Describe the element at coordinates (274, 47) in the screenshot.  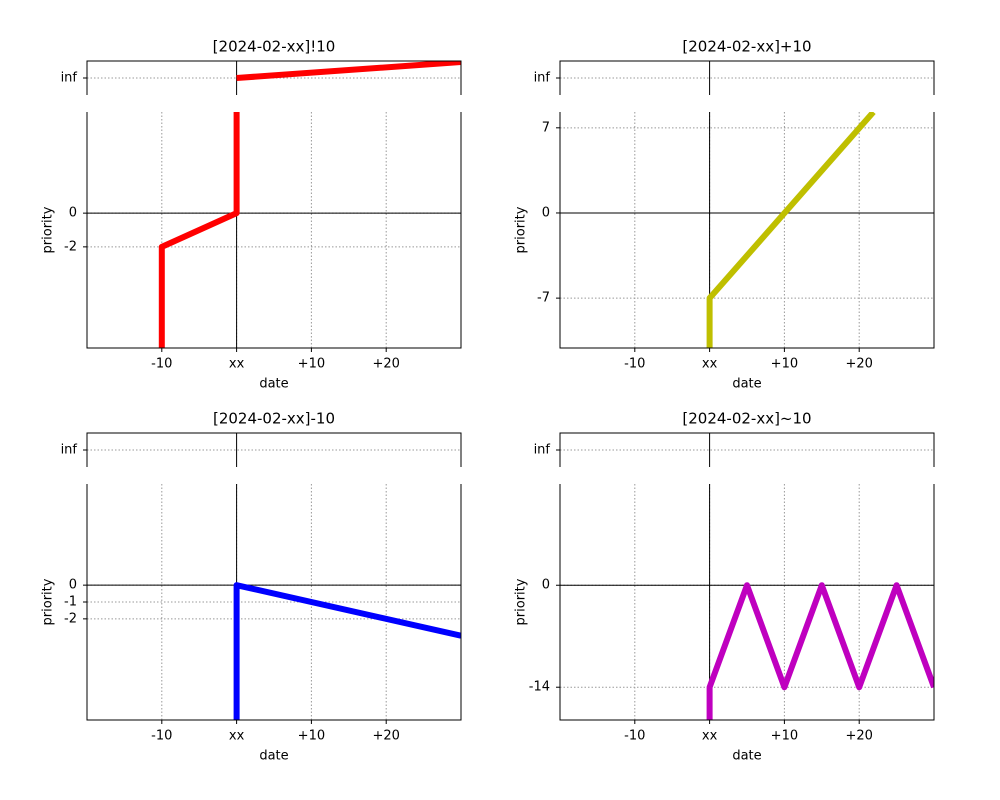
I see `chart-title: [2024-02-xx]!10` at that location.